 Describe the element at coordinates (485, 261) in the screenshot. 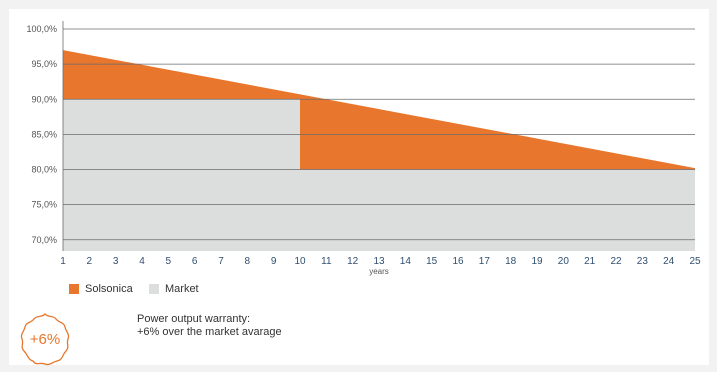

I see `x-tick-label: 17` at that location.